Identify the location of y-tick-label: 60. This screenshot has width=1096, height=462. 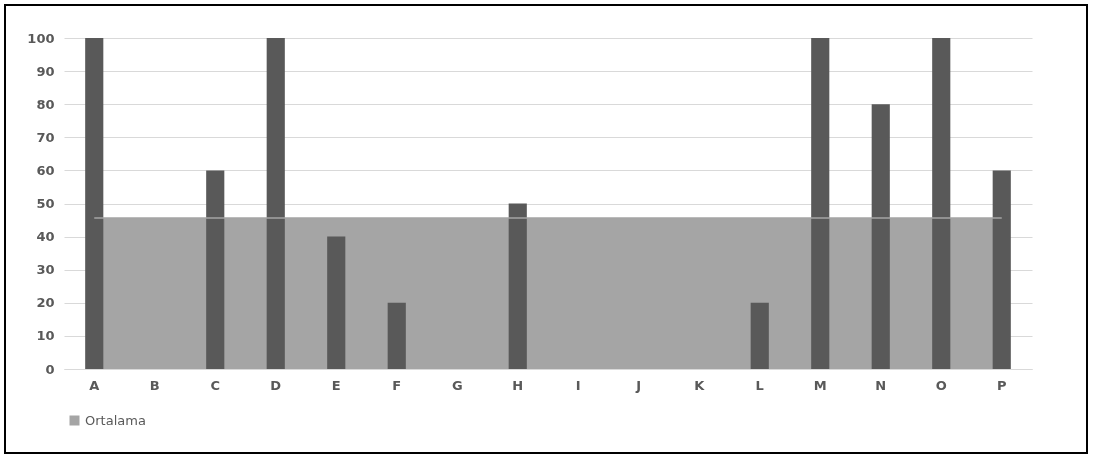
(45, 170).